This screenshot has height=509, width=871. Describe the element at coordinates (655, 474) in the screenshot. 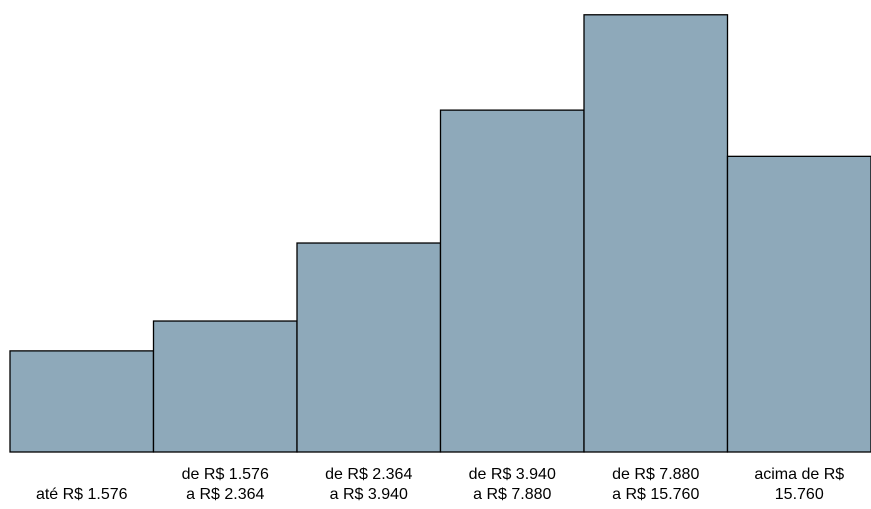

I see `category-label-line: de R$ 7.880` at that location.